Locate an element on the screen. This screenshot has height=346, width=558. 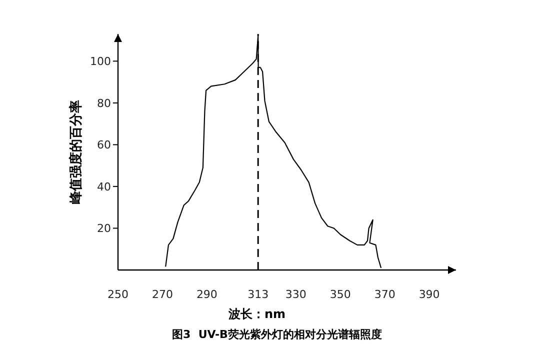
y-tick-label: 60 is located at coordinates (104, 145).